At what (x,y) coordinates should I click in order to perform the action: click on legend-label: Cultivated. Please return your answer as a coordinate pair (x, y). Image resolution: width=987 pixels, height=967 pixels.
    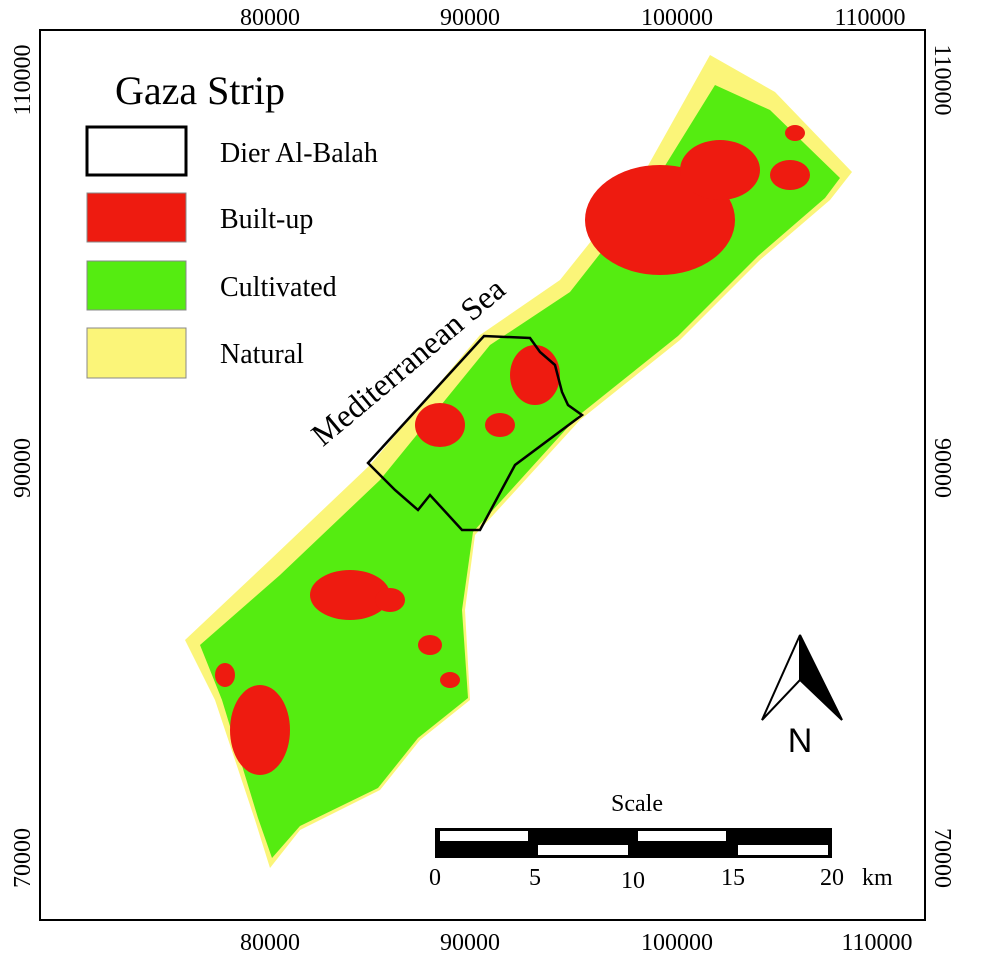
    Looking at the image, I should click on (278, 287).